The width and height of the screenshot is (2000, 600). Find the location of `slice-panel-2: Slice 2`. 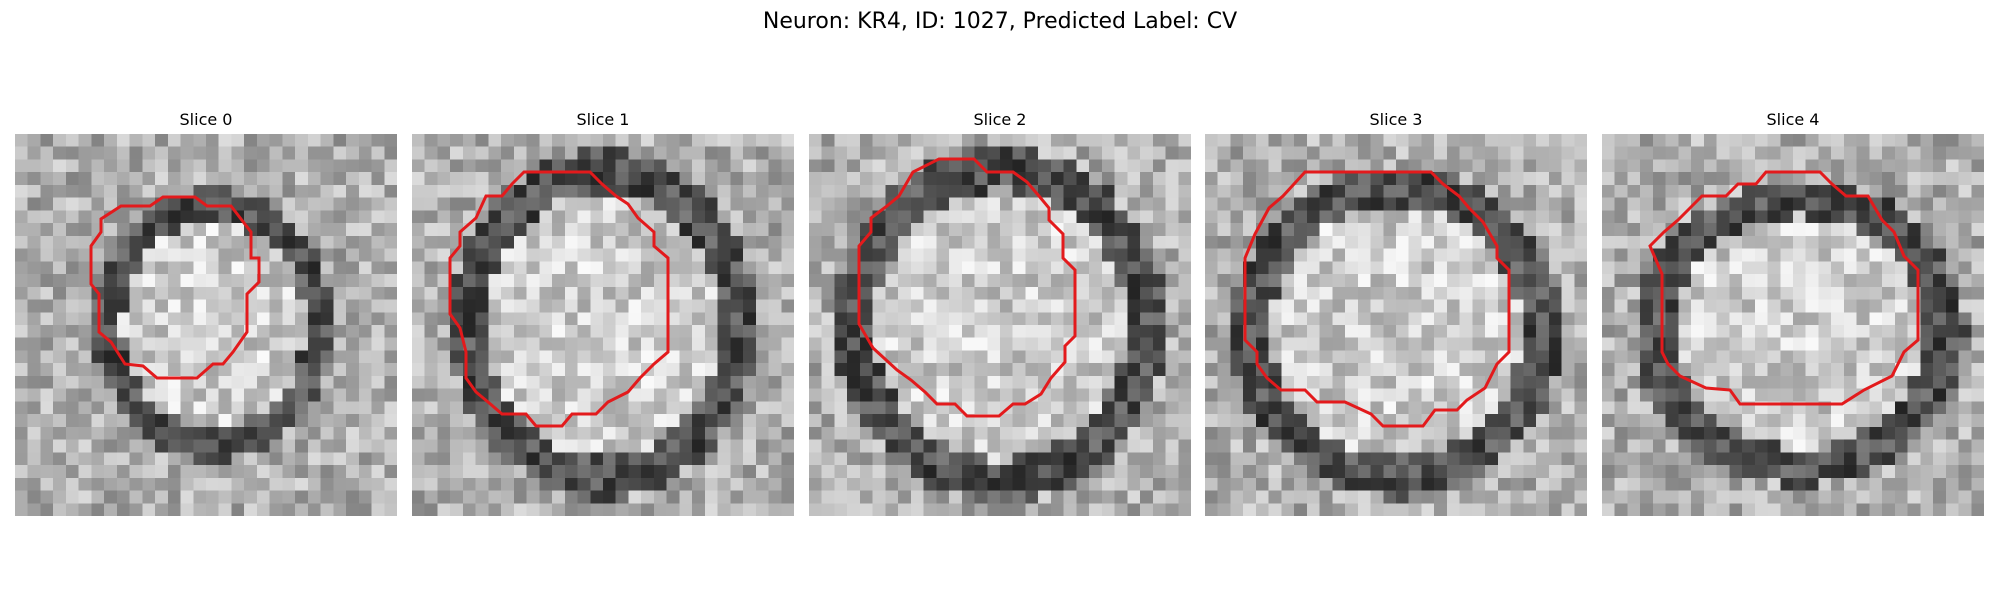

slice-panel-2: Slice 2 is located at coordinates (1000, 313).